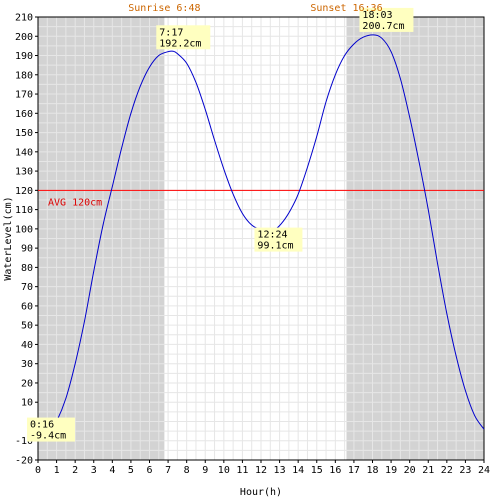 Image resolution: width=500 pixels, height=500 pixels. I want to click on y-axis-label: WaterLevel(cm), so click(8, 238).